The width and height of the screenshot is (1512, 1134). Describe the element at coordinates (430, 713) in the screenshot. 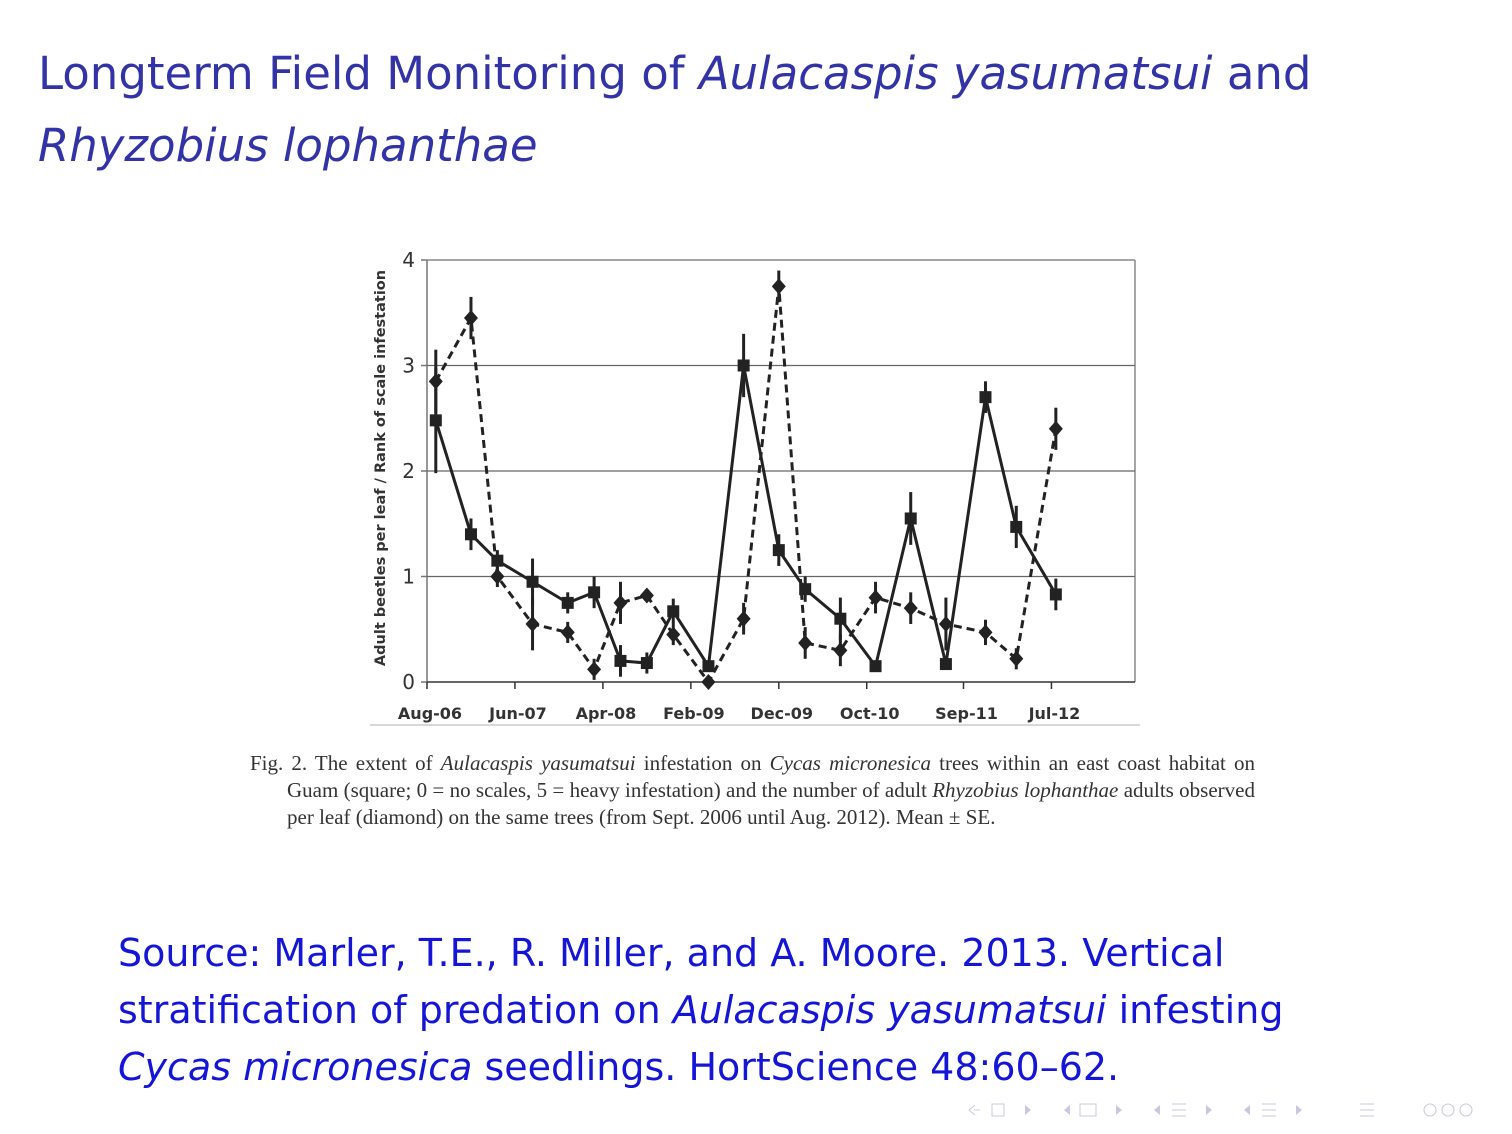

I see `x-tick-label: Aug-06` at that location.